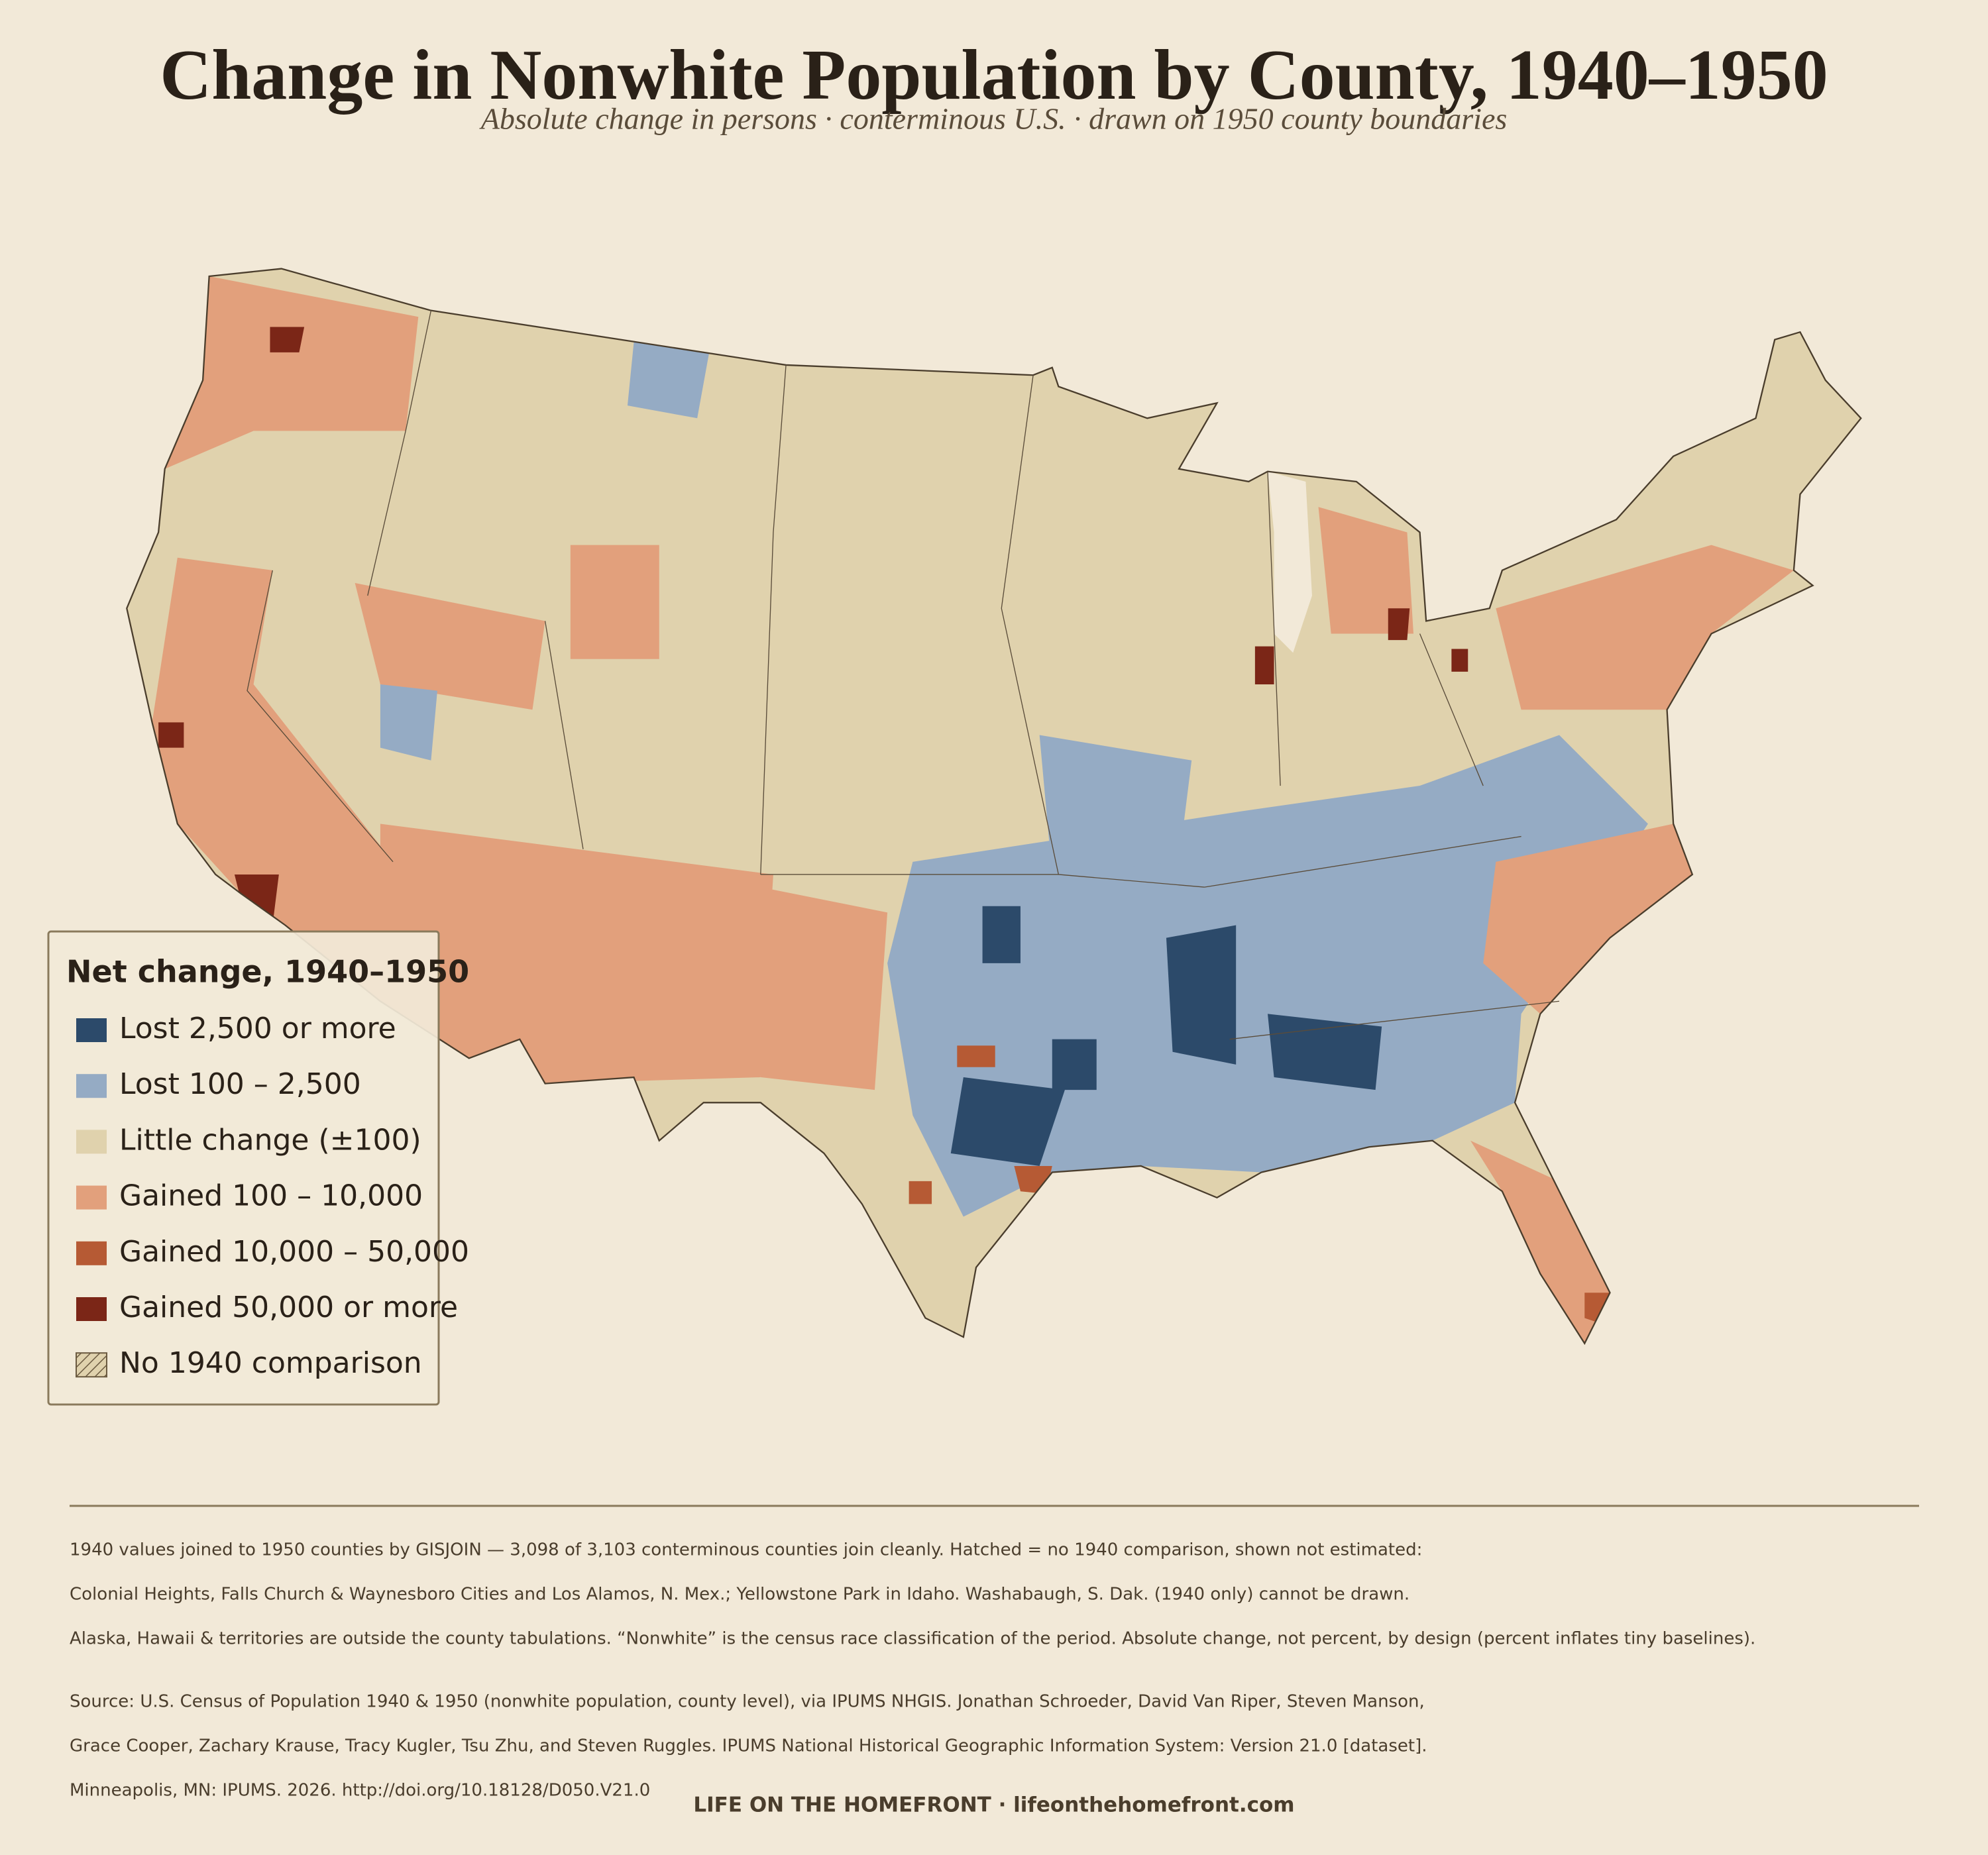 This screenshot has height=1855, width=1988. Describe the element at coordinates (270, 1363) in the screenshot. I see `legend-label: No 1940 comparison` at that location.